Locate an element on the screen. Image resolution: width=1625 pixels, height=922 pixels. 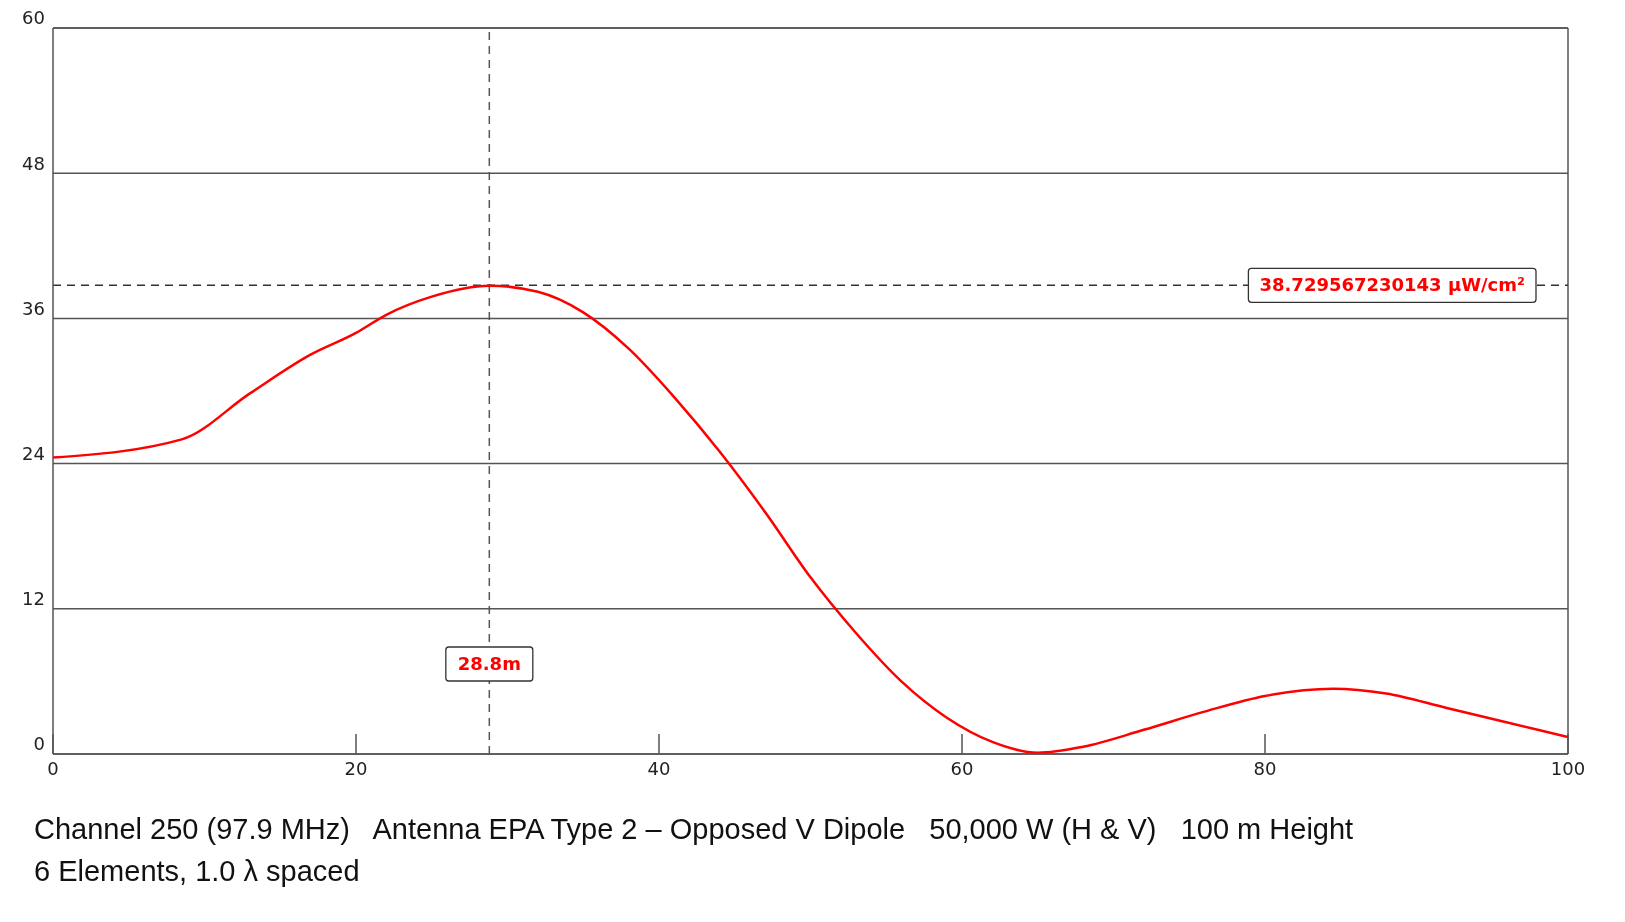
ref-line-label: 38.729567230143 μW/cm² is located at coordinates (1392, 285).